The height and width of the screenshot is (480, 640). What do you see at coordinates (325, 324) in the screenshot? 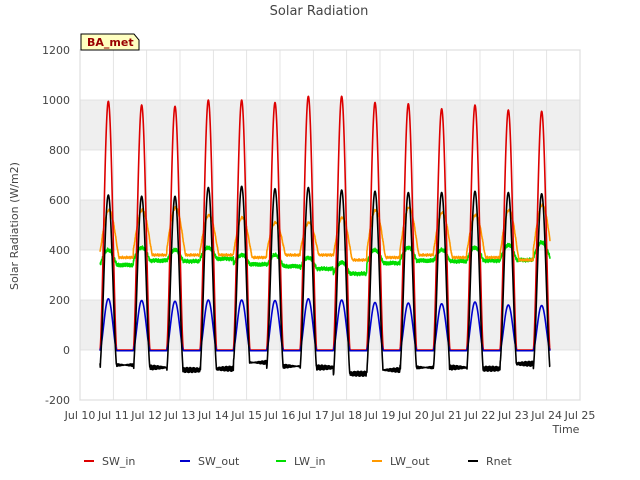
I see `series-line-sw-out` at bounding box center [325, 324].